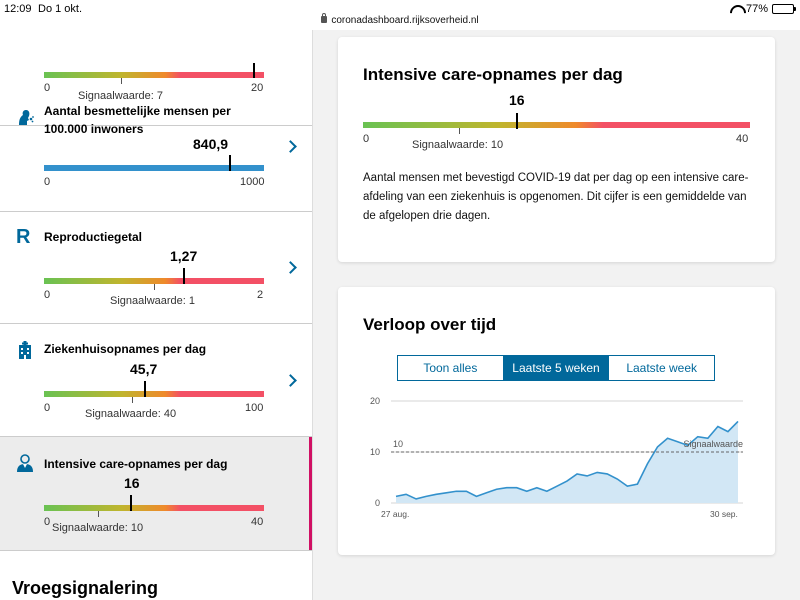 Image resolution: width=800 pixels, height=600 pixels. What do you see at coordinates (430, 324) in the screenshot?
I see `card-title: Verloop over tijd` at bounding box center [430, 324].